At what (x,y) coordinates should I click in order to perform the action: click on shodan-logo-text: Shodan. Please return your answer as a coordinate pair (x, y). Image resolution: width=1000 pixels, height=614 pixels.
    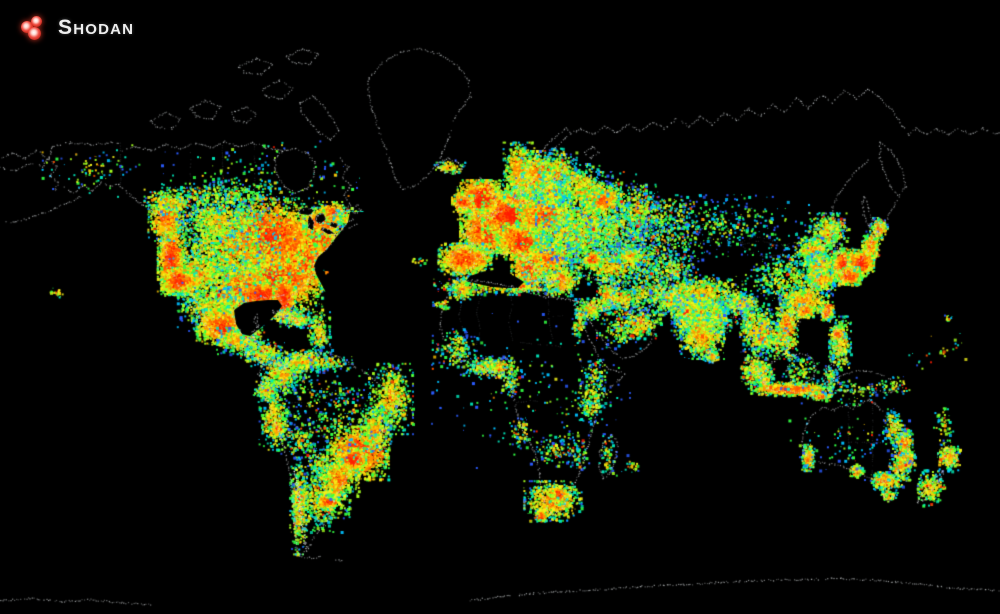
    Looking at the image, I should click on (96, 27).